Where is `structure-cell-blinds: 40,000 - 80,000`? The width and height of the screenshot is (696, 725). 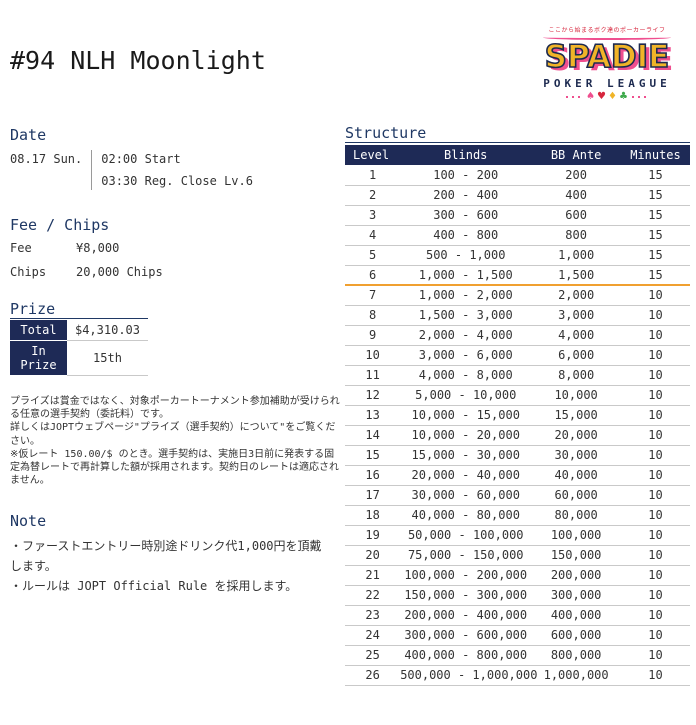
structure-cell-blinds: 40,000 - 80,000 is located at coordinates (466, 515).